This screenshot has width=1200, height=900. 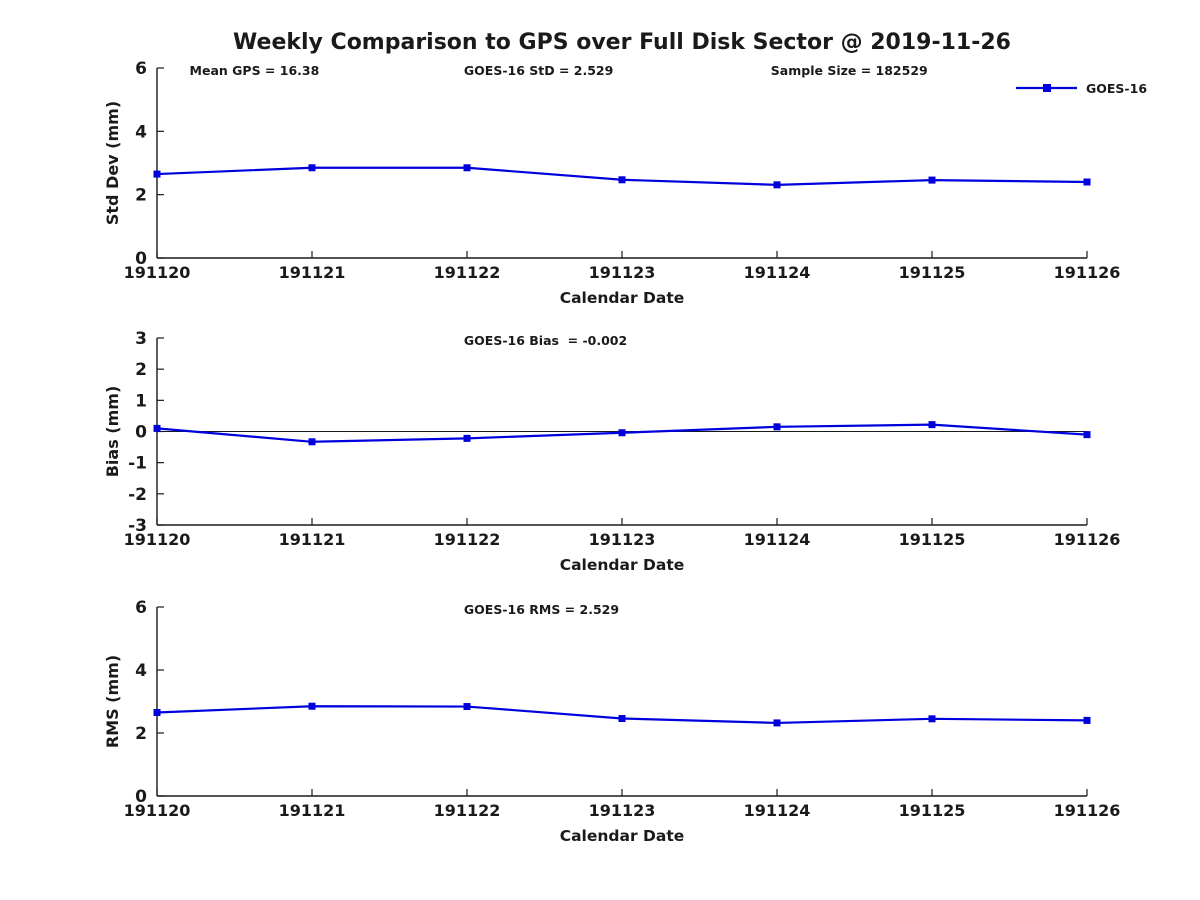 What do you see at coordinates (141, 339) in the screenshot?
I see `y-tick-label: 3` at bounding box center [141, 339].